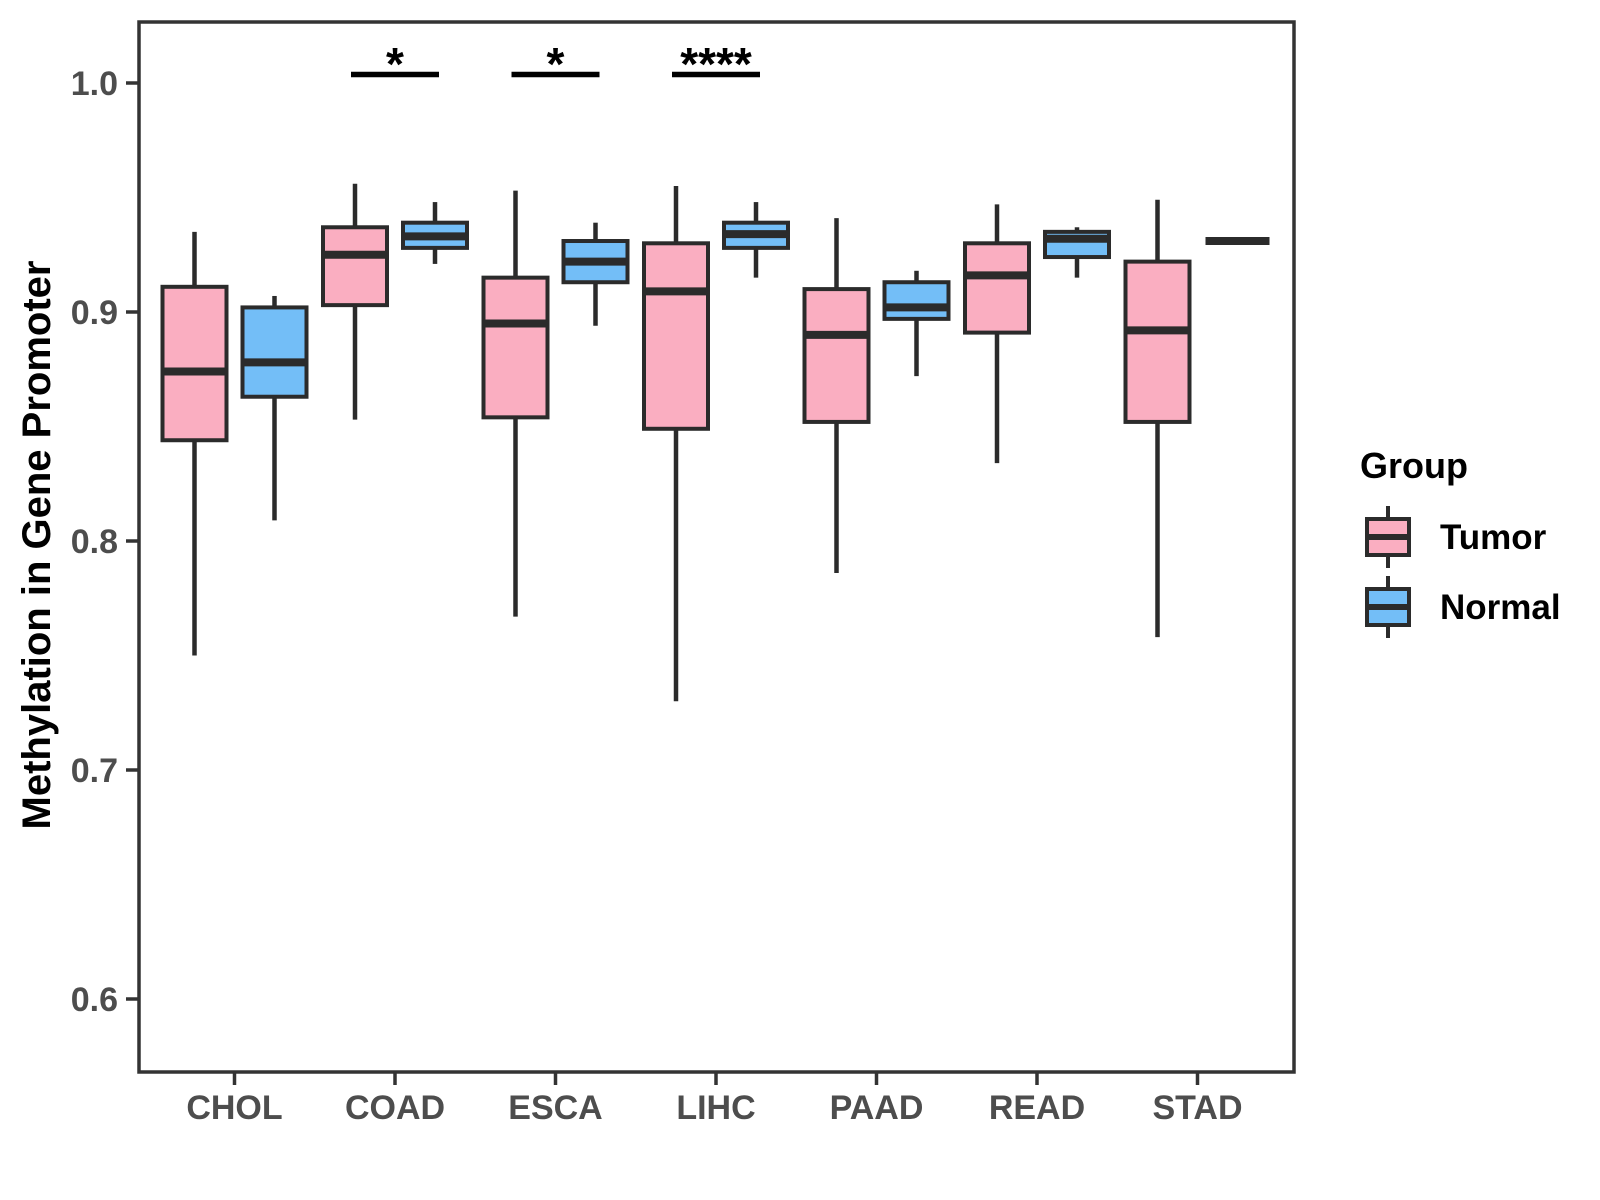  Describe the element at coordinates (916, 300) in the screenshot. I see `paad-normal-box` at that location.